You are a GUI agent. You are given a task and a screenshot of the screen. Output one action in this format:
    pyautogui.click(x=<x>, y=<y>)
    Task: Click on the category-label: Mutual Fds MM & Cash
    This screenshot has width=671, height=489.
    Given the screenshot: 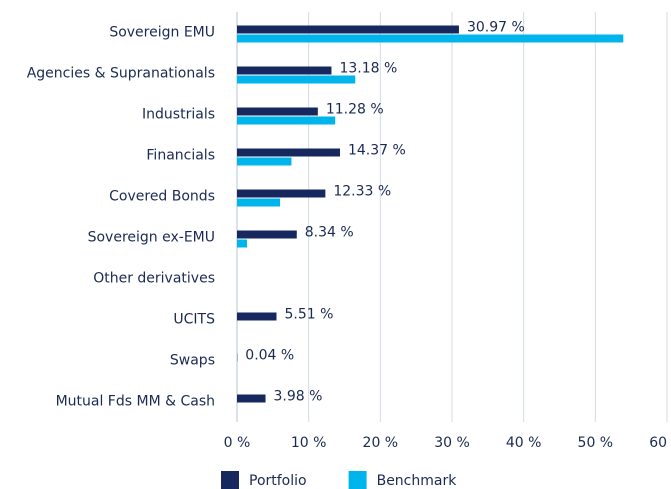 What is the action you would take?
    pyautogui.click(x=135, y=402)
    